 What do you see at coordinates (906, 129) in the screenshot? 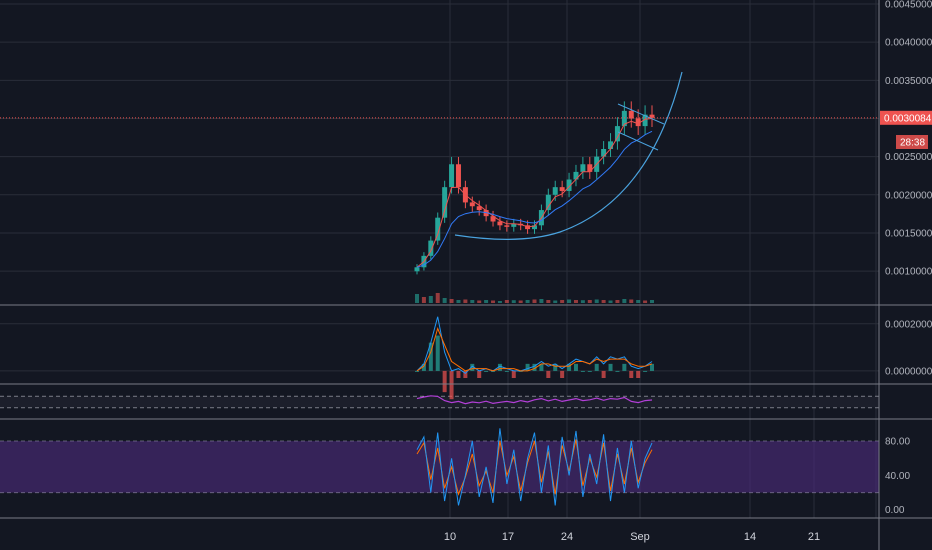
I see `last-price-badge: 0.0030084 28:38` at bounding box center [906, 129].